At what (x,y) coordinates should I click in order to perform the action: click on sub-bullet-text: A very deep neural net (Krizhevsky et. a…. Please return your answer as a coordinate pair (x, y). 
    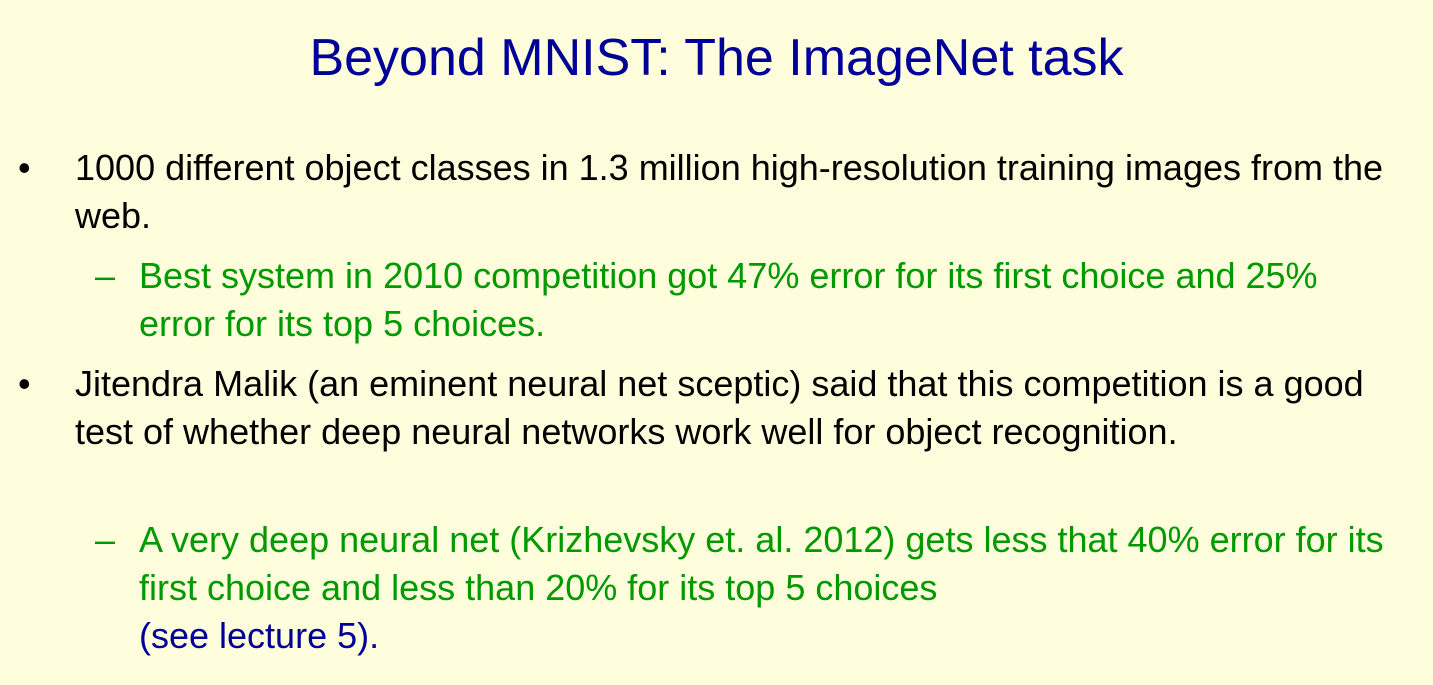
    Looking at the image, I should click on (761, 563).